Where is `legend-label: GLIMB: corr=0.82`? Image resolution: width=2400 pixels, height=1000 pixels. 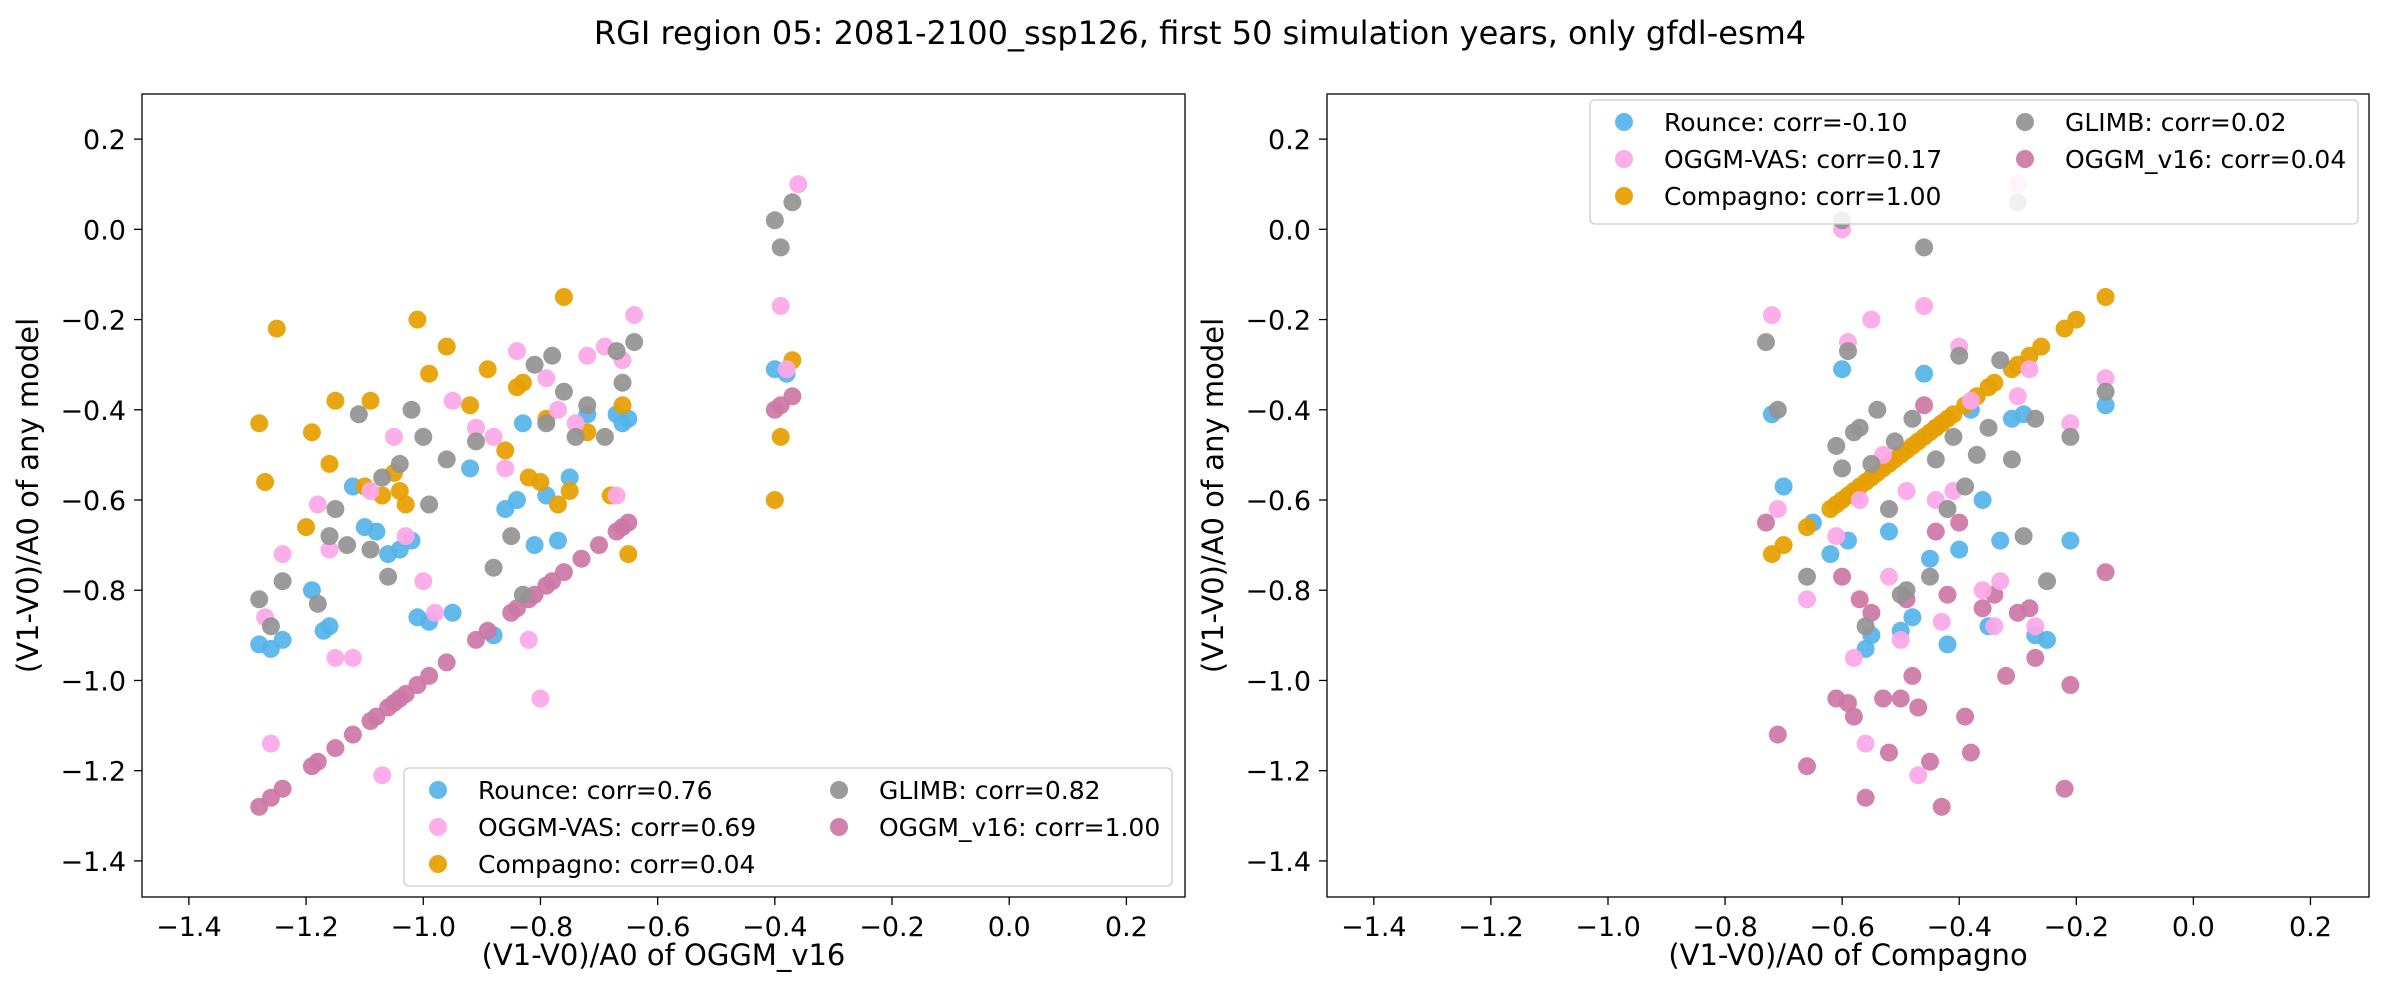
legend-label: GLIMB: corr=0.82 is located at coordinates (990, 790).